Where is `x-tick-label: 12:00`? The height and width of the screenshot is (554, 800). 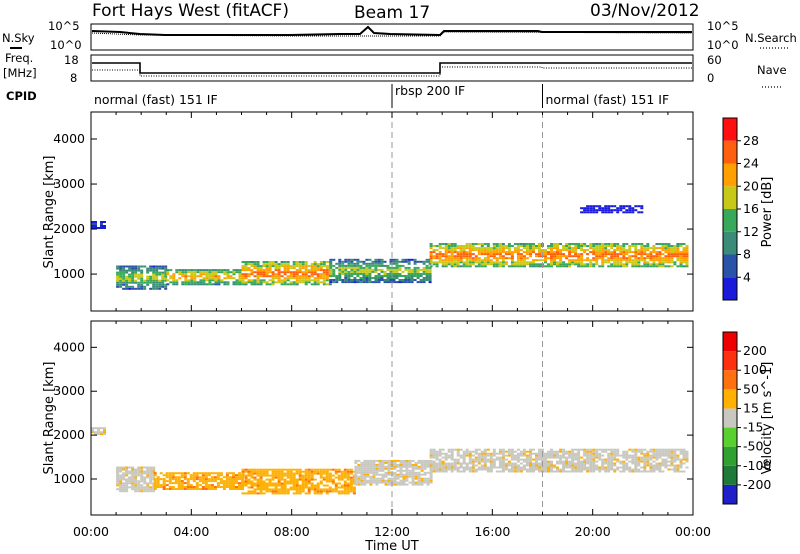 x-tick-label: 12:00 is located at coordinates (392, 531).